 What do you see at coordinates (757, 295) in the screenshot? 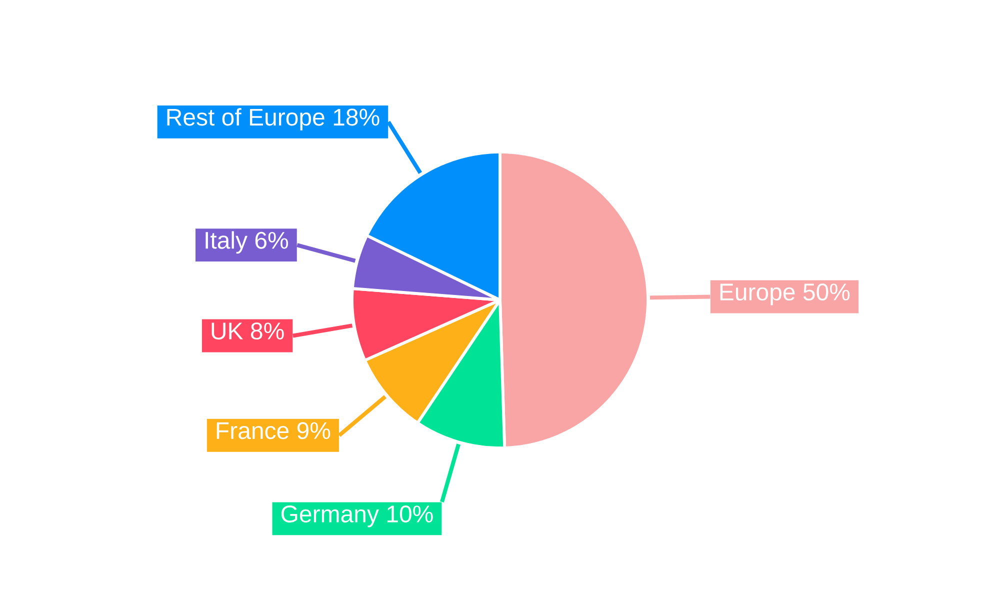
I see `slice-label: Europe` at bounding box center [757, 295].